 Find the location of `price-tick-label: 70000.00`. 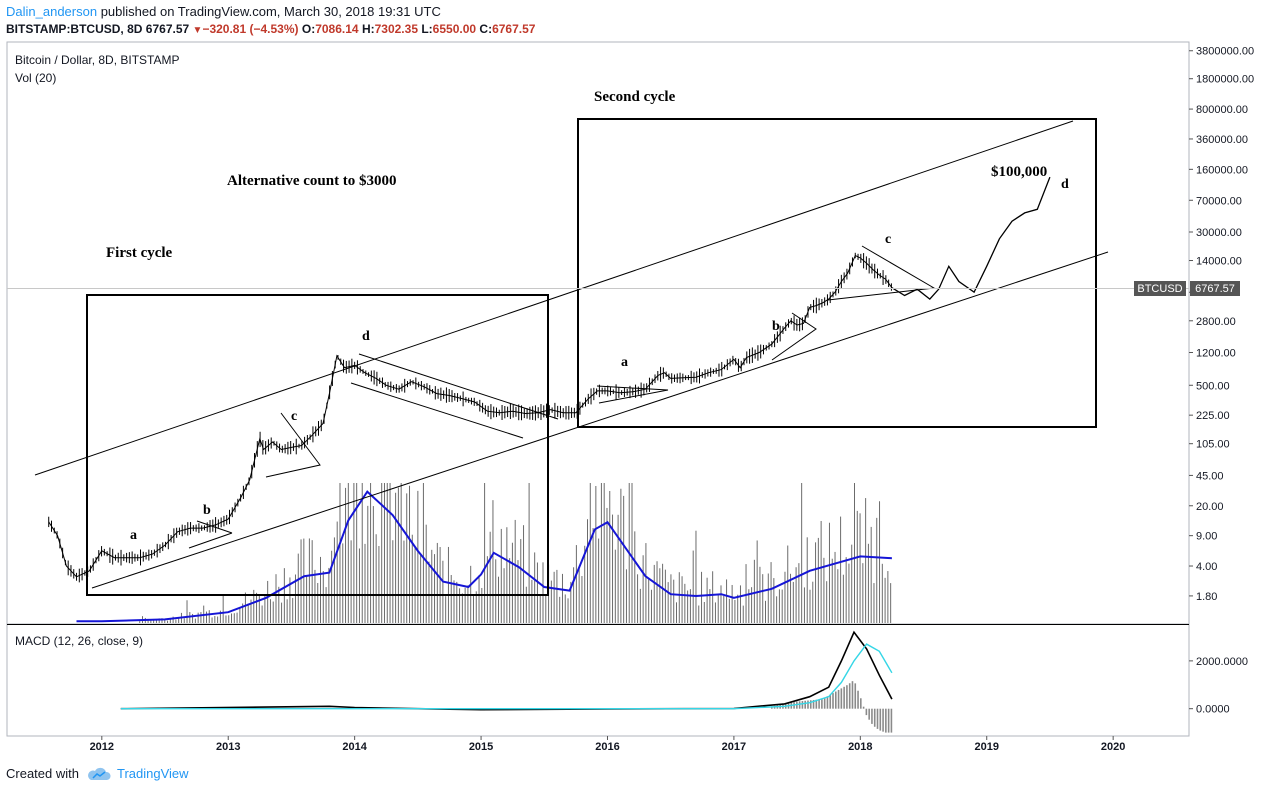

price-tick-label: 70000.00 is located at coordinates (1219, 201).